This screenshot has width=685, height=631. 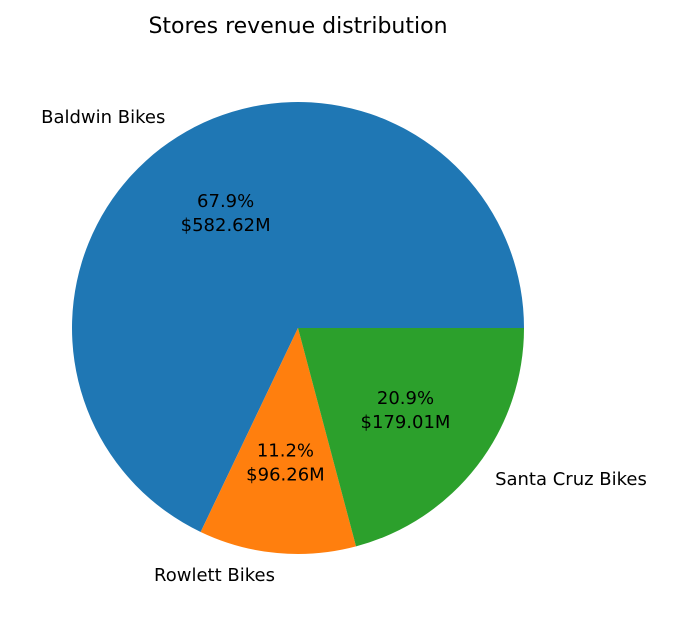 What do you see at coordinates (285, 451) in the screenshot?
I see `slice-percent-rowlett-bikes: 11.2%` at bounding box center [285, 451].